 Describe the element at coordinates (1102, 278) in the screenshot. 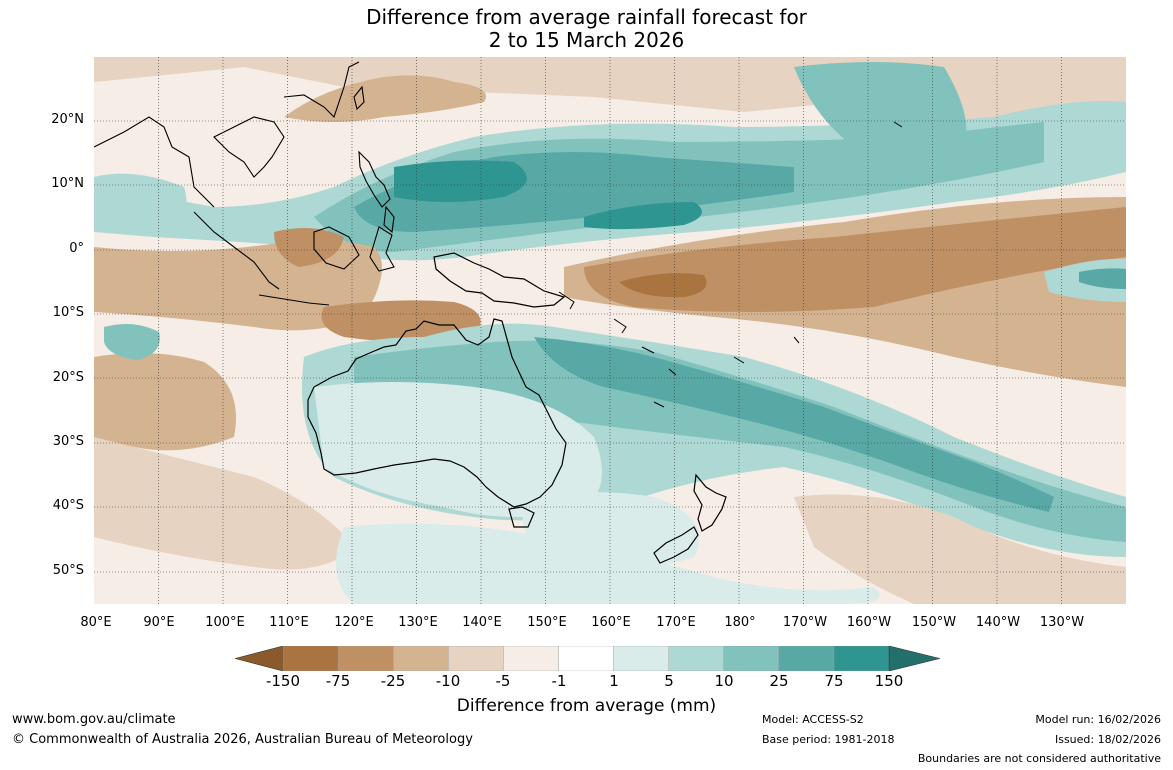

I see `wet-blob-east-pacific-core` at that location.